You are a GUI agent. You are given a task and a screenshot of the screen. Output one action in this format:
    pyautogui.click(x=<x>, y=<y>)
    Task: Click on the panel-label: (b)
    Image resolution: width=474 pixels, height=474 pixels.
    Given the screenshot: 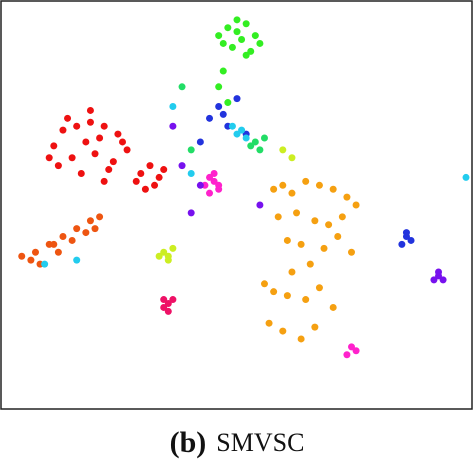 What is the action you would take?
    pyautogui.click(x=188, y=442)
    